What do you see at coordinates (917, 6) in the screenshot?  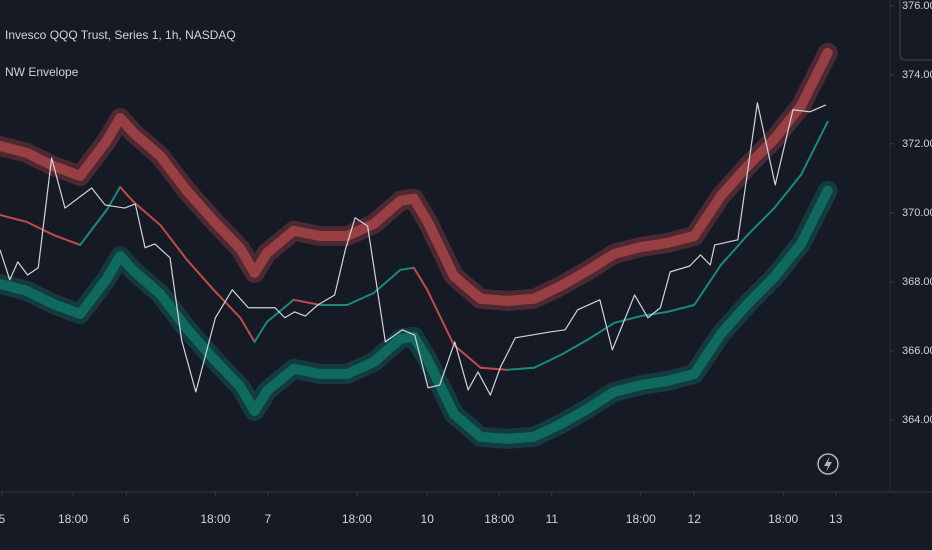 I see `y-tick-label: 376.00` at bounding box center [917, 6].